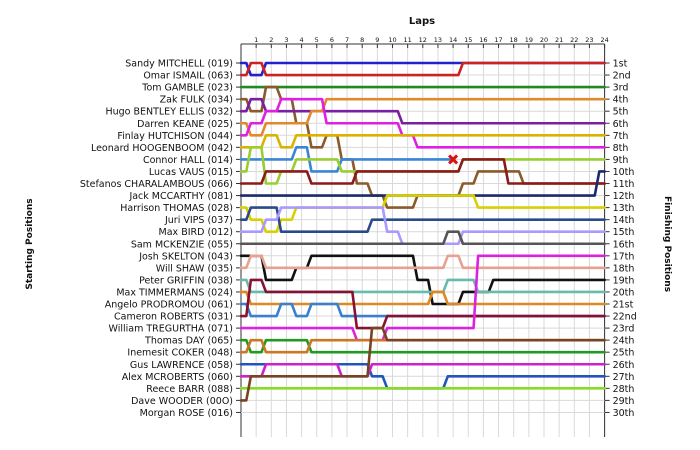 The image size is (700, 450). What do you see at coordinates (188, 341) in the screenshot?
I see `driver-label: Thomas DAY (065)` at bounding box center [188, 341].